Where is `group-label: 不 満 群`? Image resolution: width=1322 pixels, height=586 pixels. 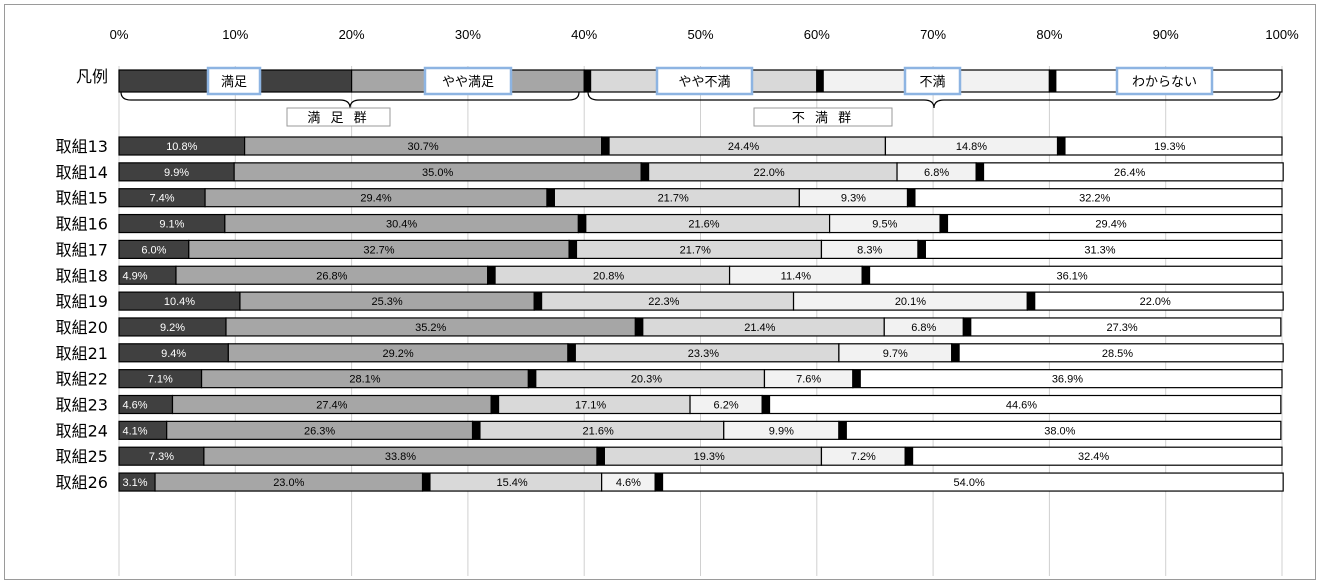
group-label: 不 満 群 is located at coordinates (823, 118).